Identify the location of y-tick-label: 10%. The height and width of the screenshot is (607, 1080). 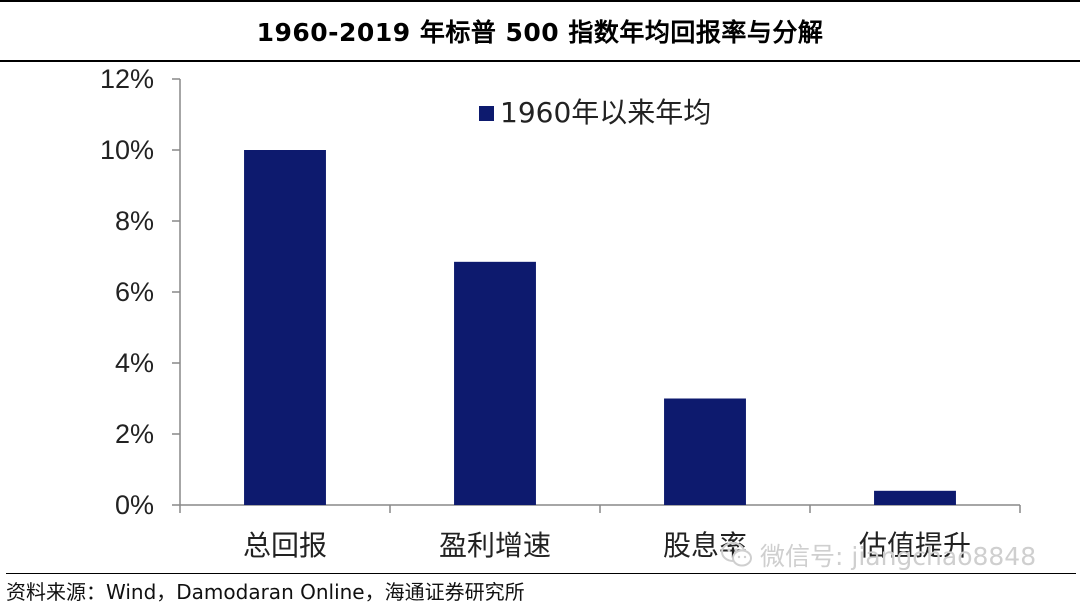
(127, 150).